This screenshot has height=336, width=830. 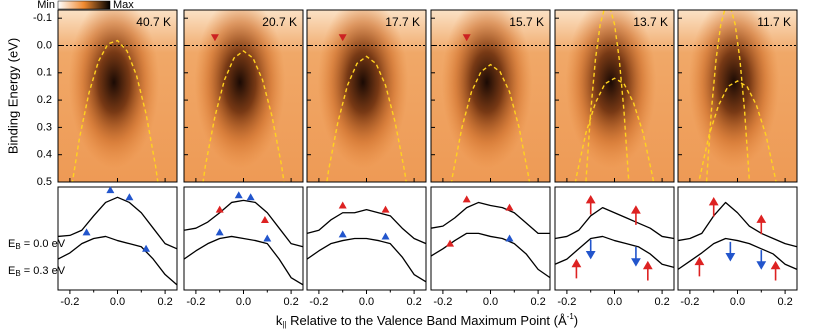 I want to click on colorbar-min-label: Min, so click(x=46, y=5).